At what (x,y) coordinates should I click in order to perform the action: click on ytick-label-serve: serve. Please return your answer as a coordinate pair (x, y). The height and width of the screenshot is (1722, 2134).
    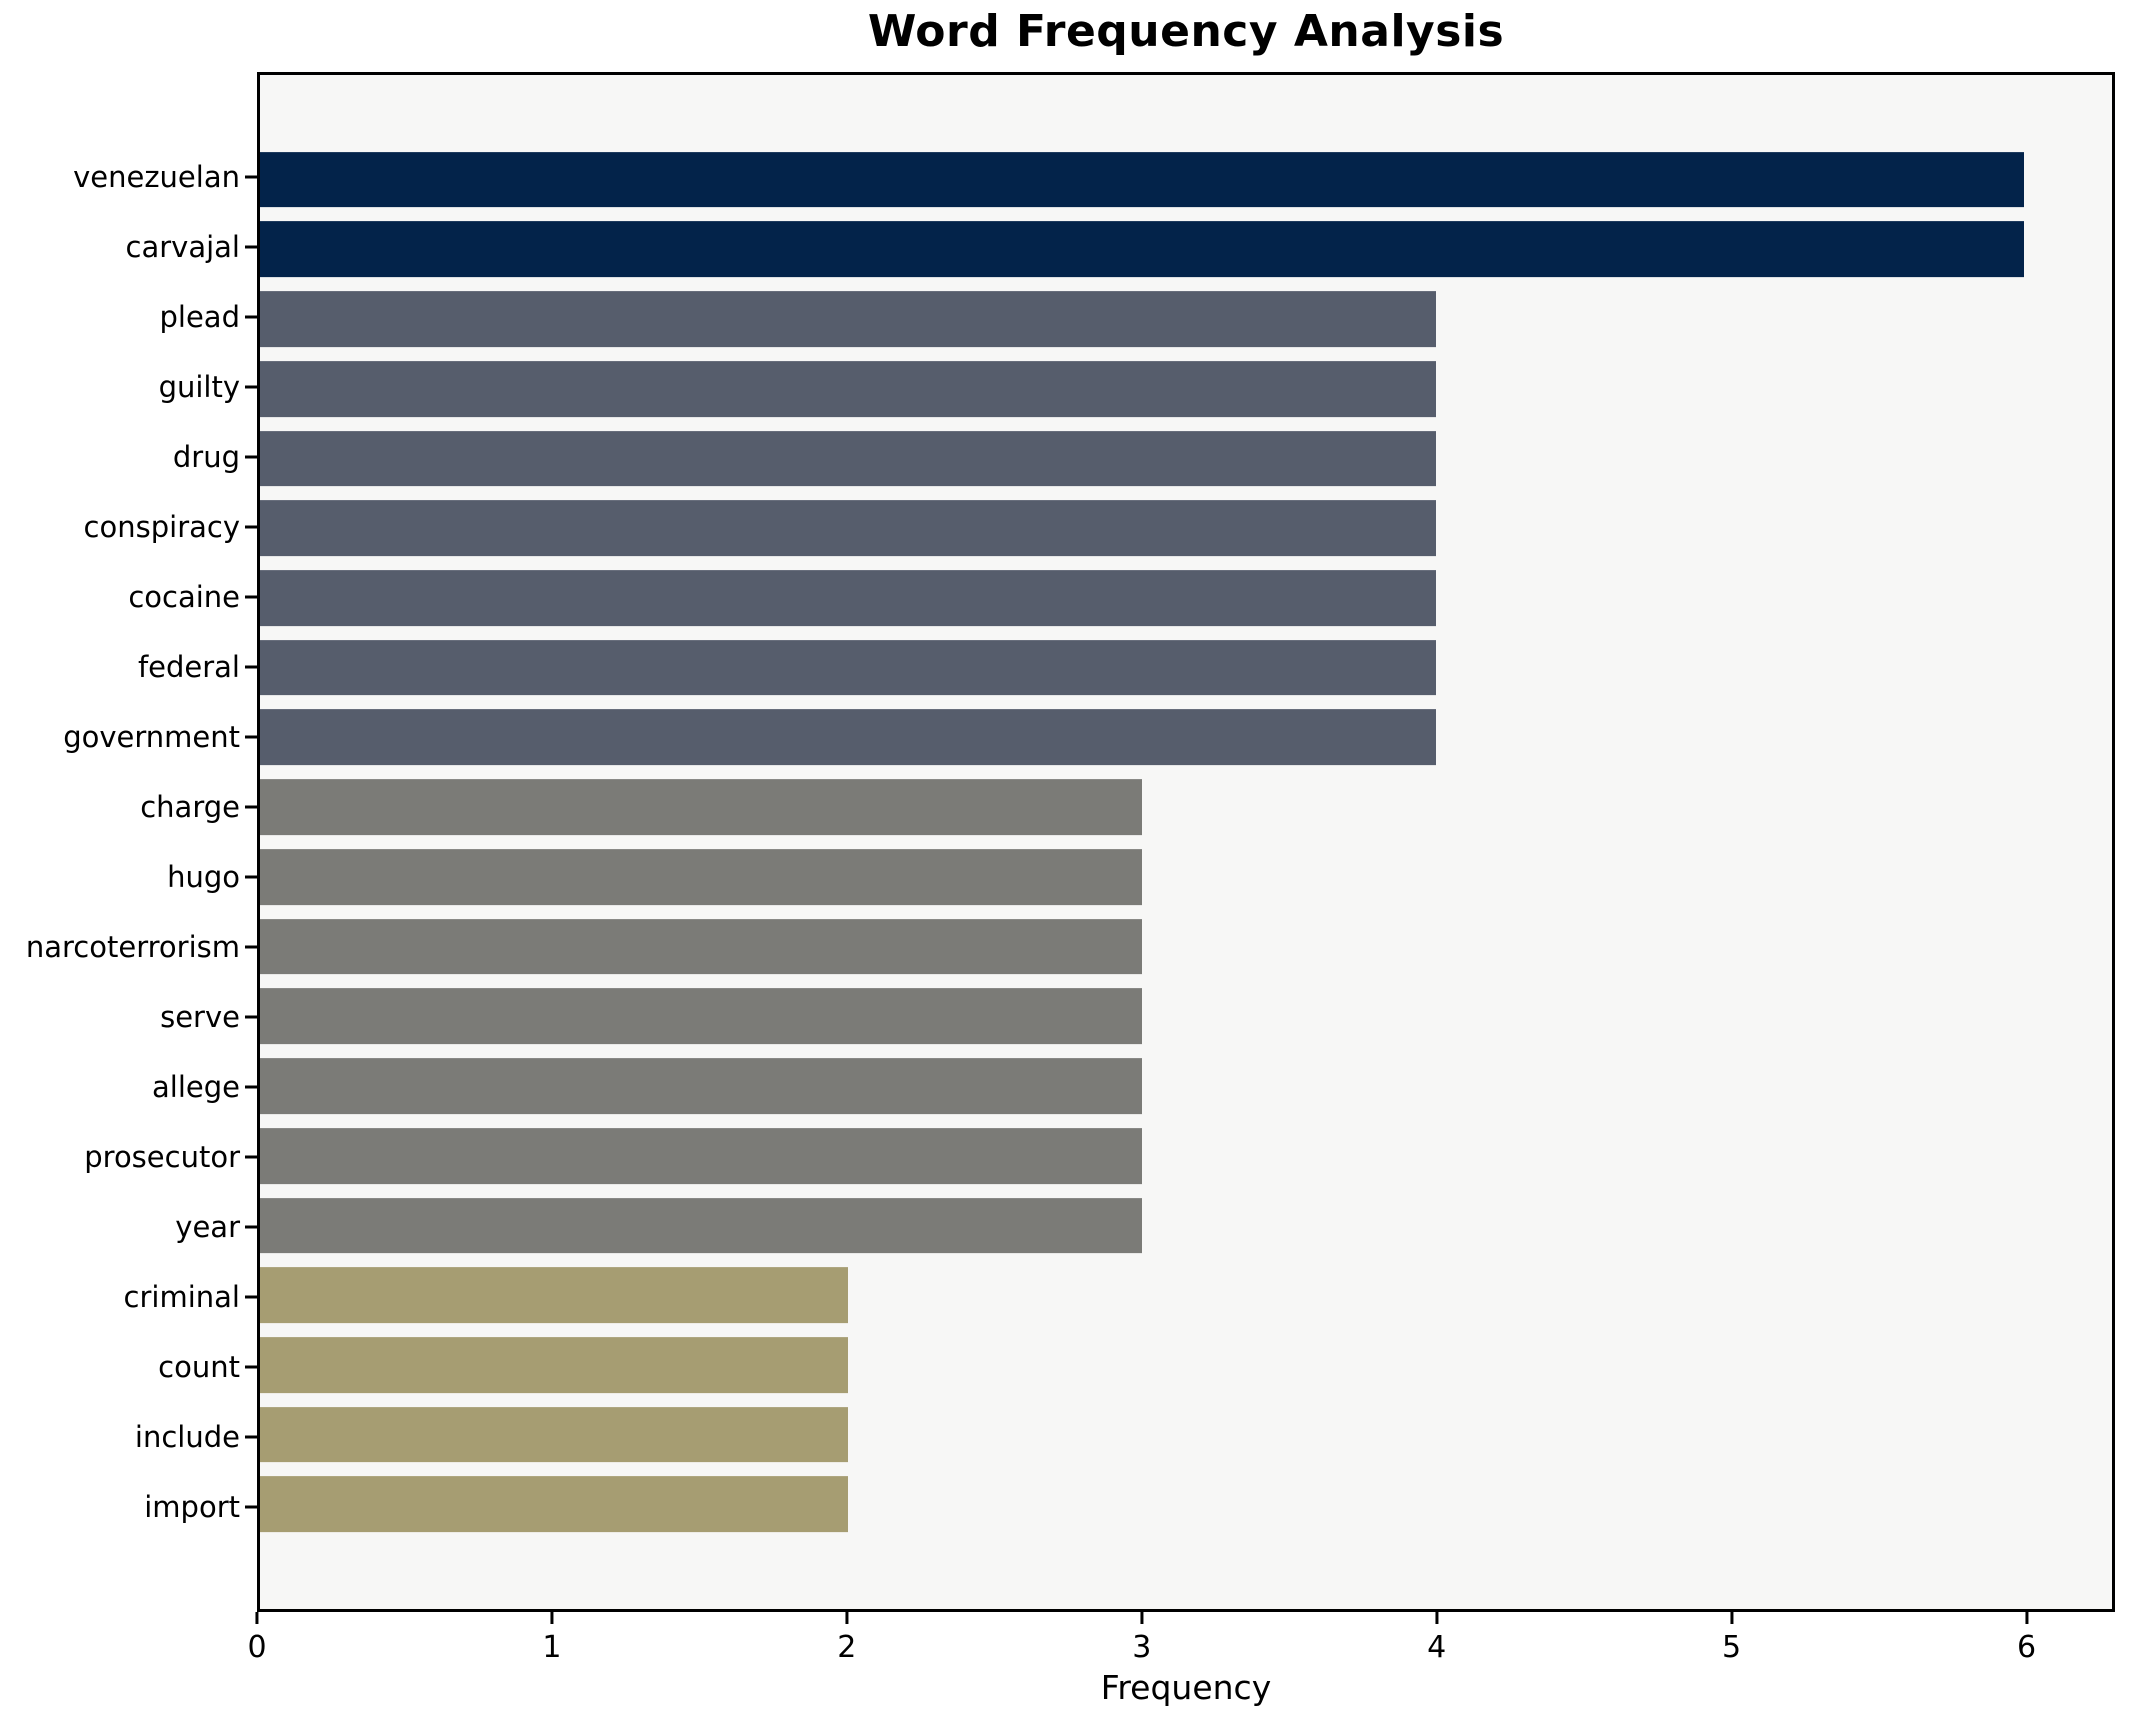
    Looking at the image, I should click on (200, 1017).